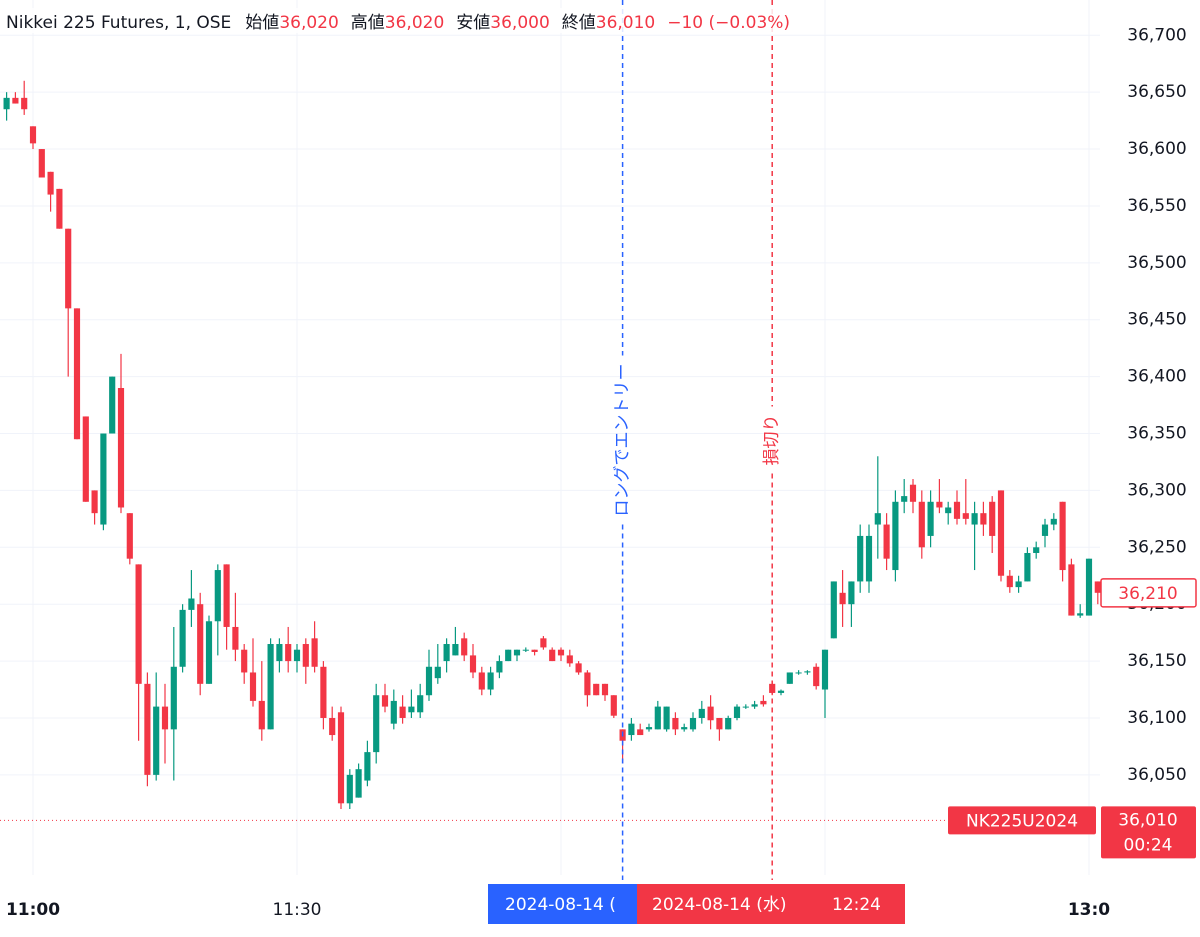 The height and width of the screenshot is (937, 1200). What do you see at coordinates (1156, 775) in the screenshot?
I see `y-tick-label: 36,050` at bounding box center [1156, 775].